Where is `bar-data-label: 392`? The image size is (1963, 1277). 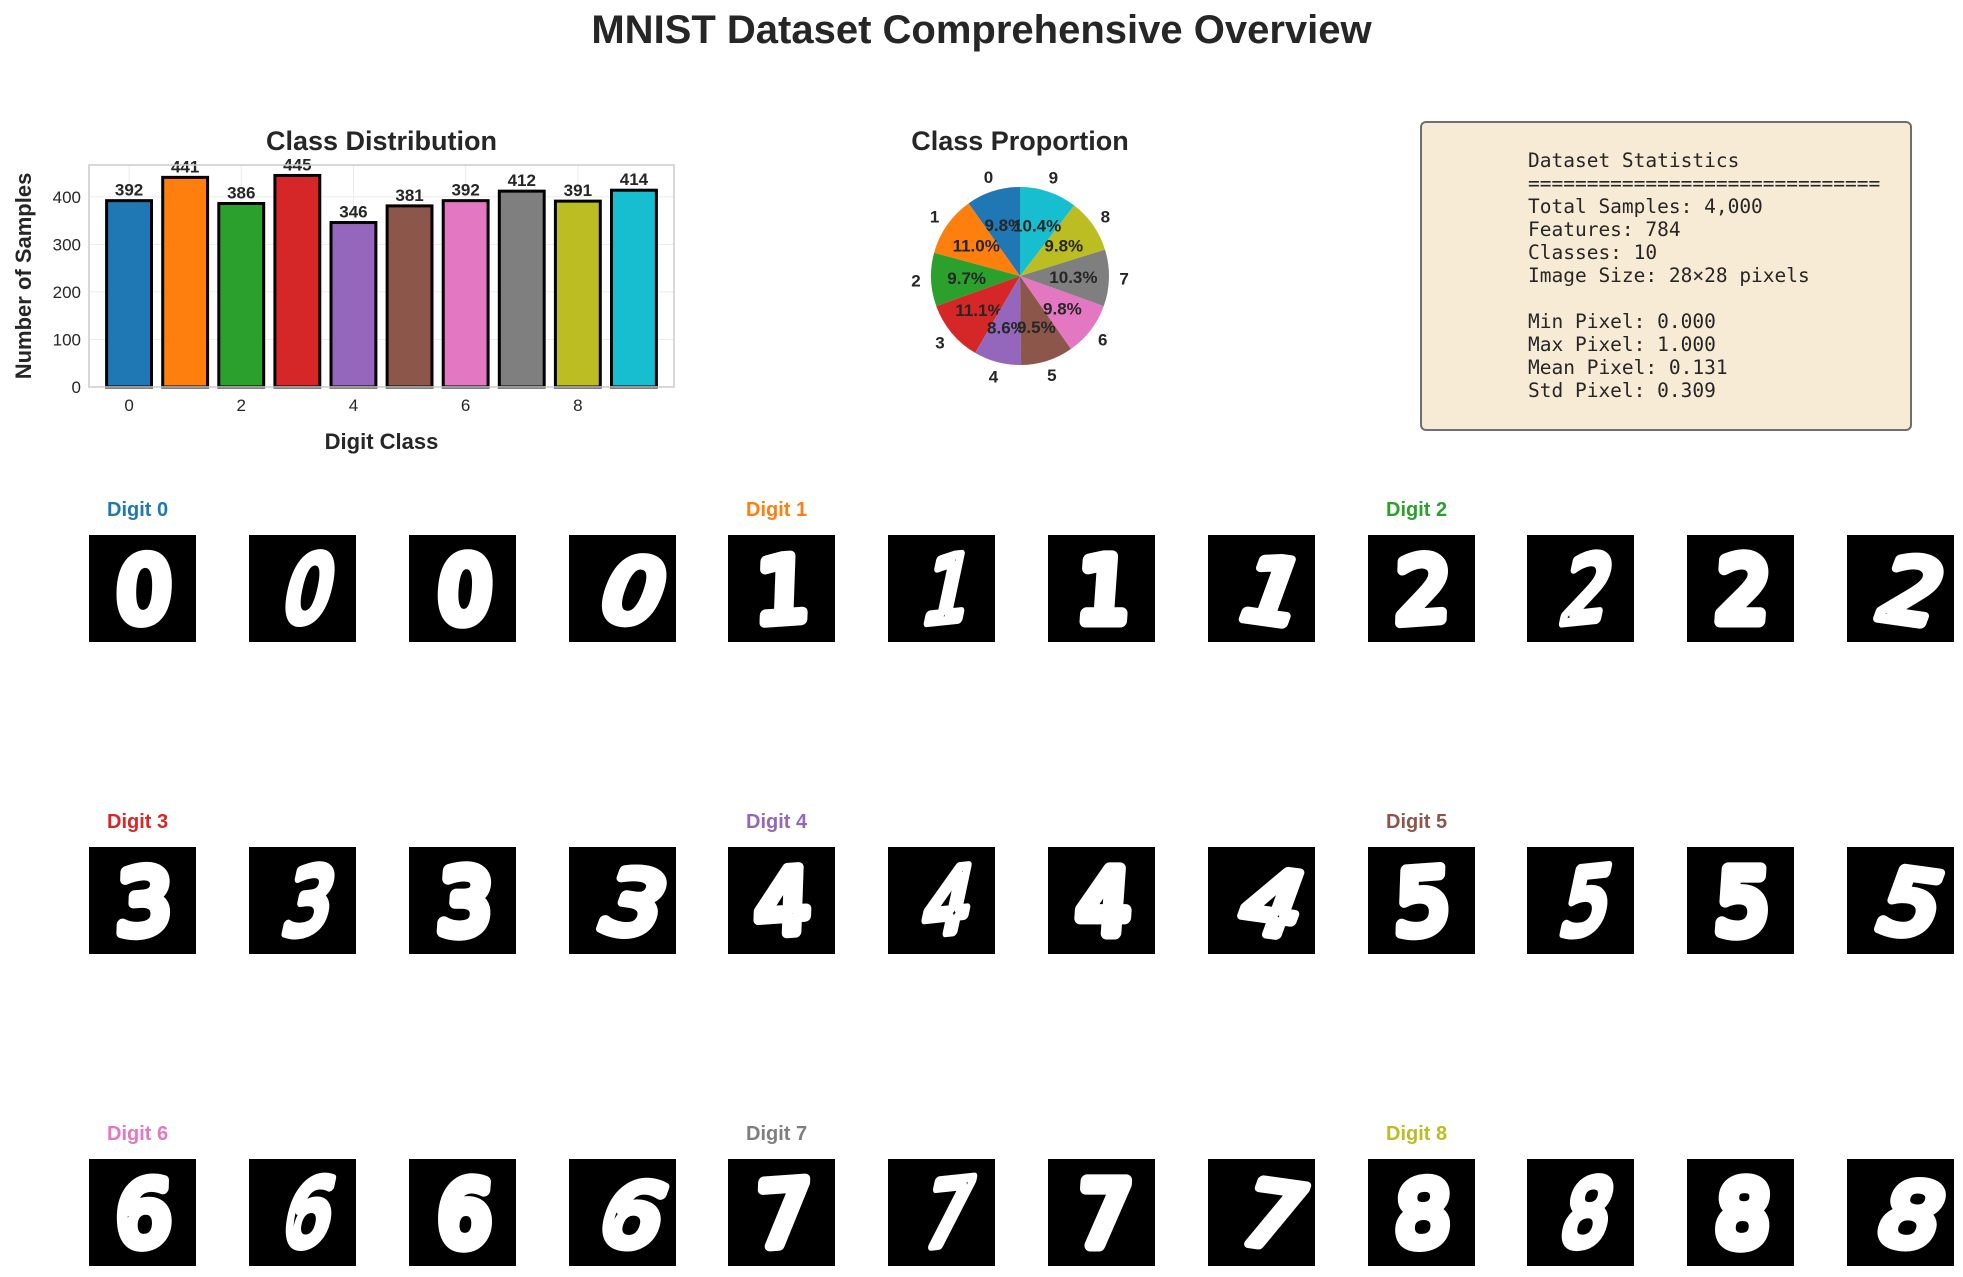 bar-data-label: 392 is located at coordinates (129, 190).